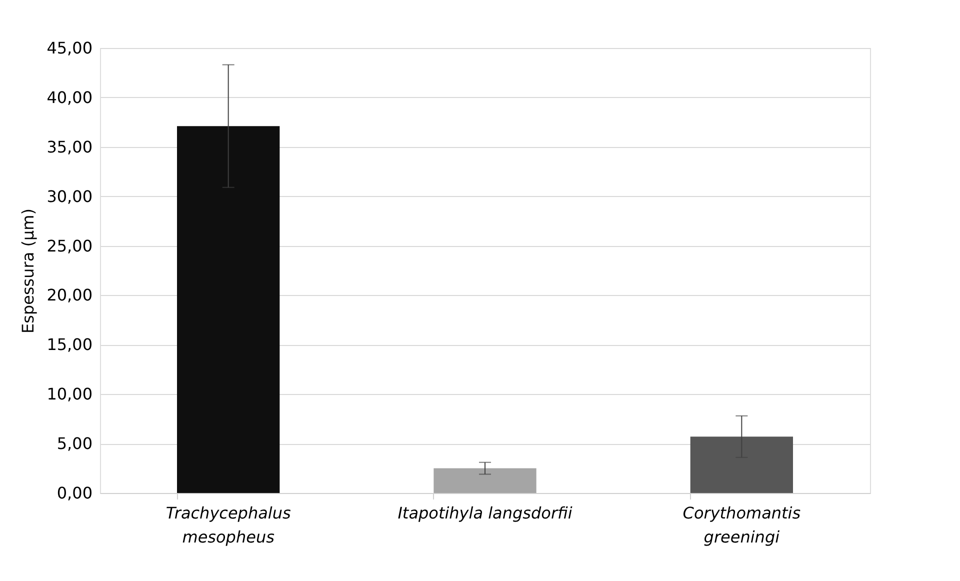 The width and height of the screenshot is (960, 581). I want to click on y-tick-label: 45,00, so click(69, 48).